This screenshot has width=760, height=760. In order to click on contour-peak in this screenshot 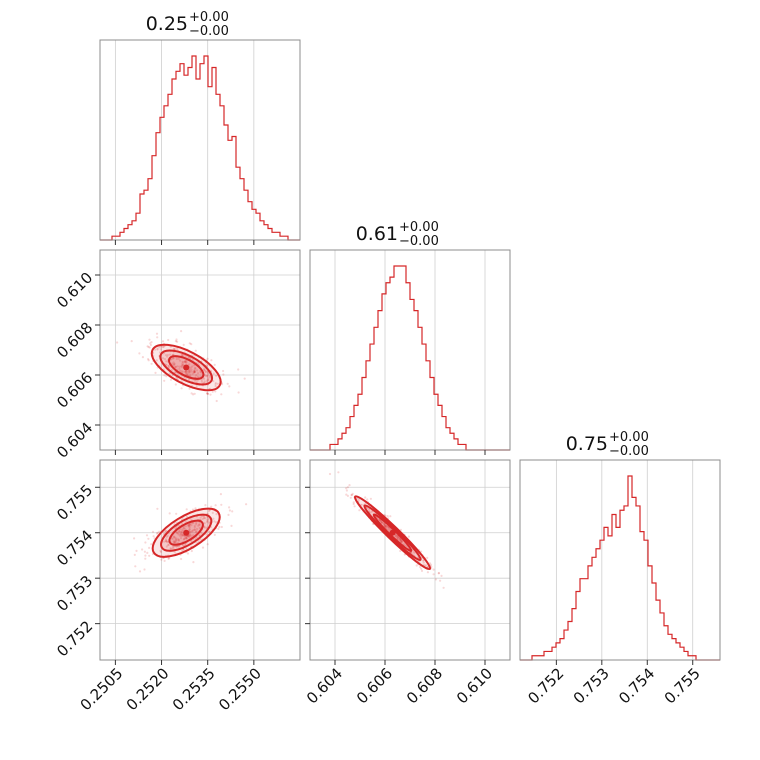, I will do `click(186, 532)`.